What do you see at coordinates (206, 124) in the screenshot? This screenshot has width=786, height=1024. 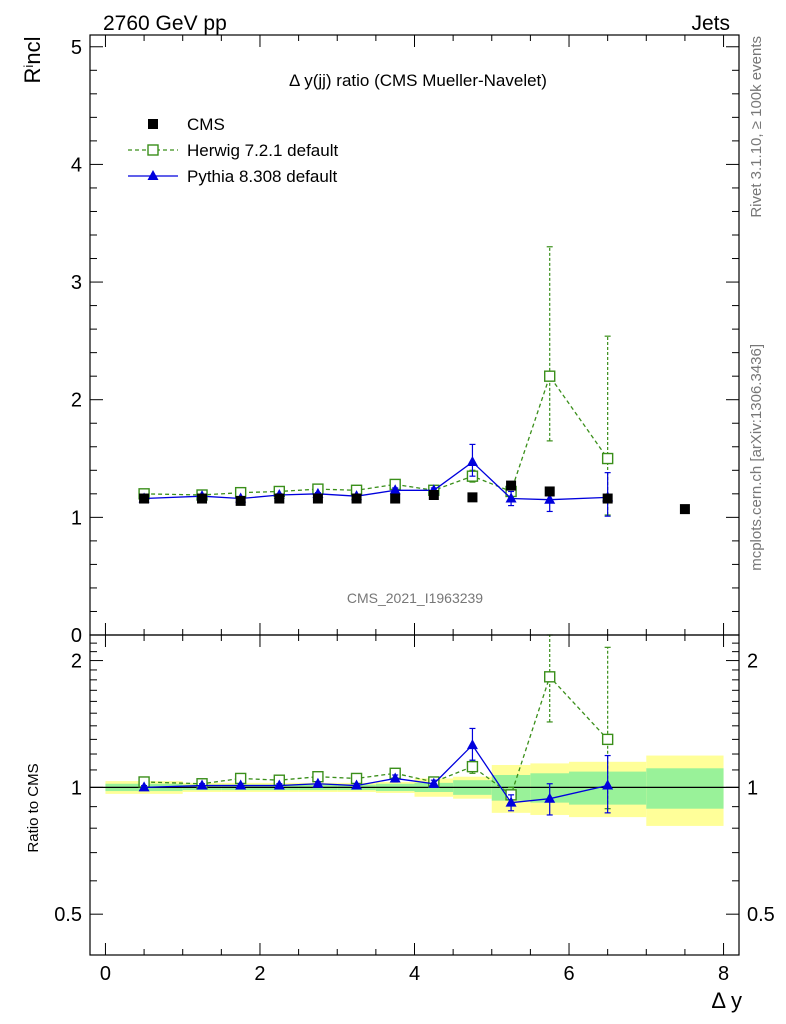 I see `legend-label: CMS` at bounding box center [206, 124].